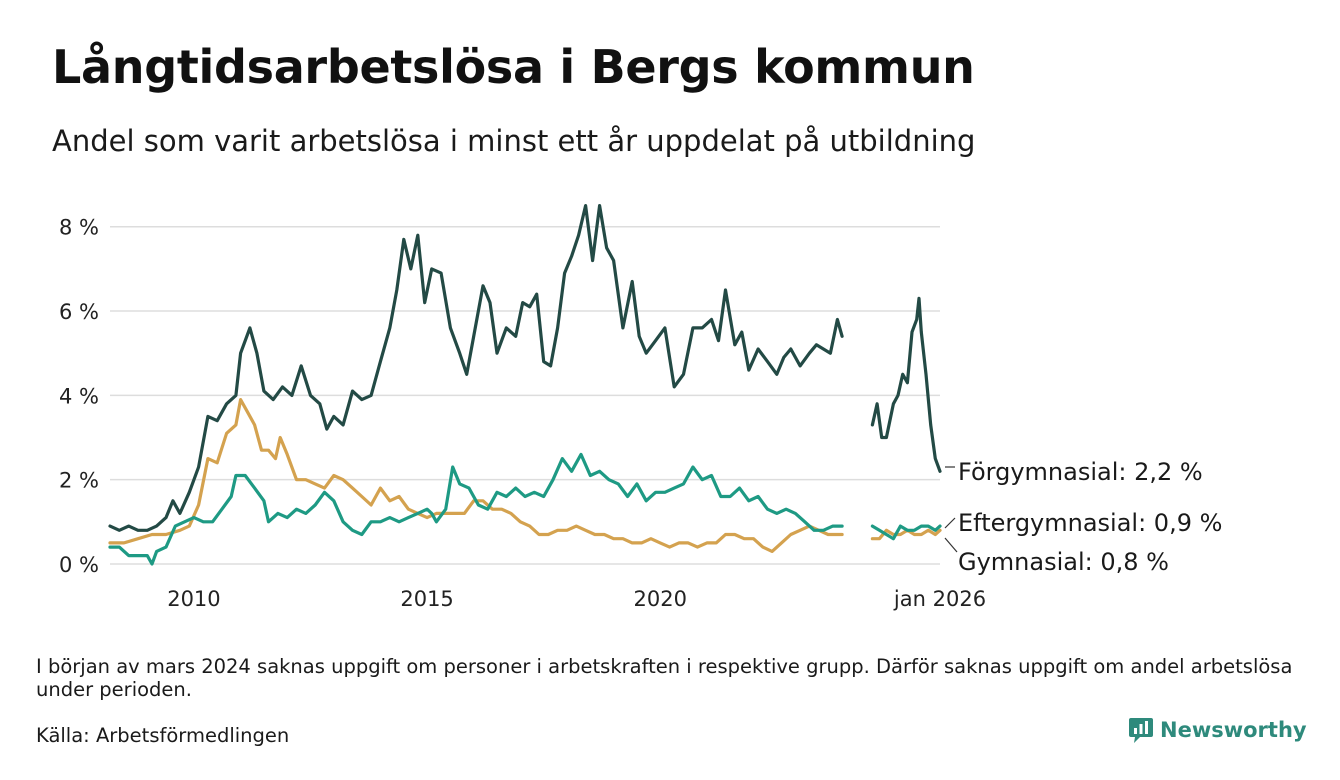 The image size is (1340, 780). I want to click on x-tick-label: 2010, so click(193, 599).